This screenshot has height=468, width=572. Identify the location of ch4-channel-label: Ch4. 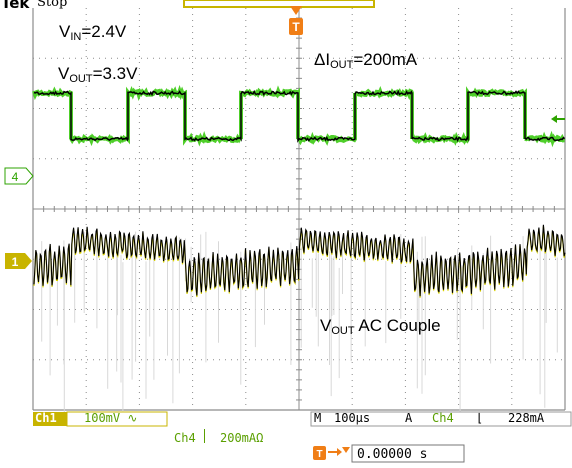
(185, 438).